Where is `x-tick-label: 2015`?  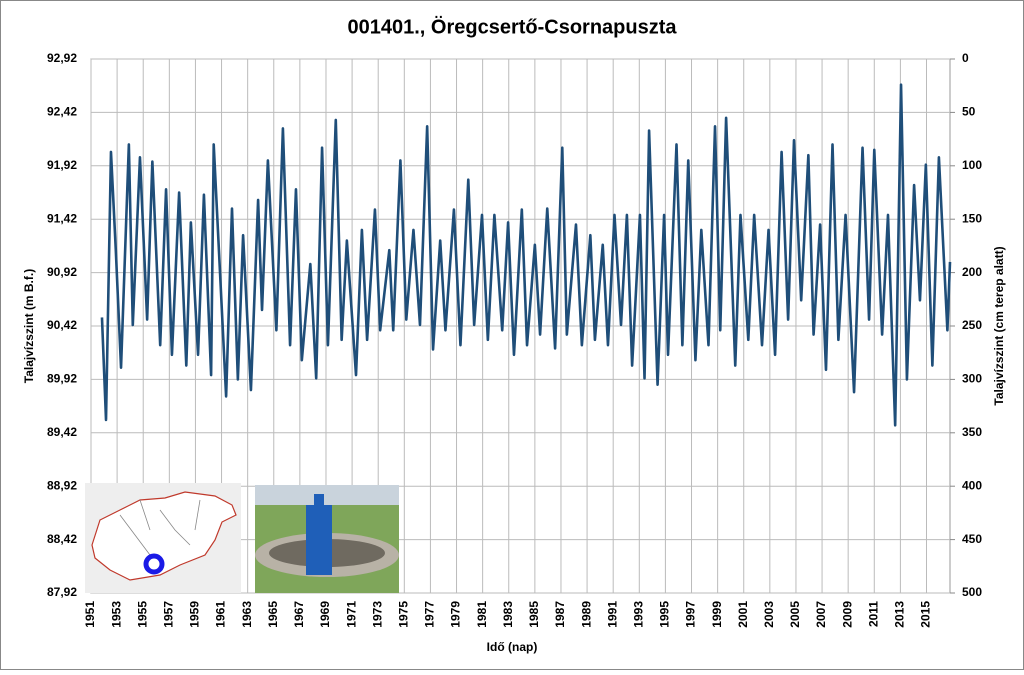
x-tick-label: 2015 is located at coordinates (926, 614).